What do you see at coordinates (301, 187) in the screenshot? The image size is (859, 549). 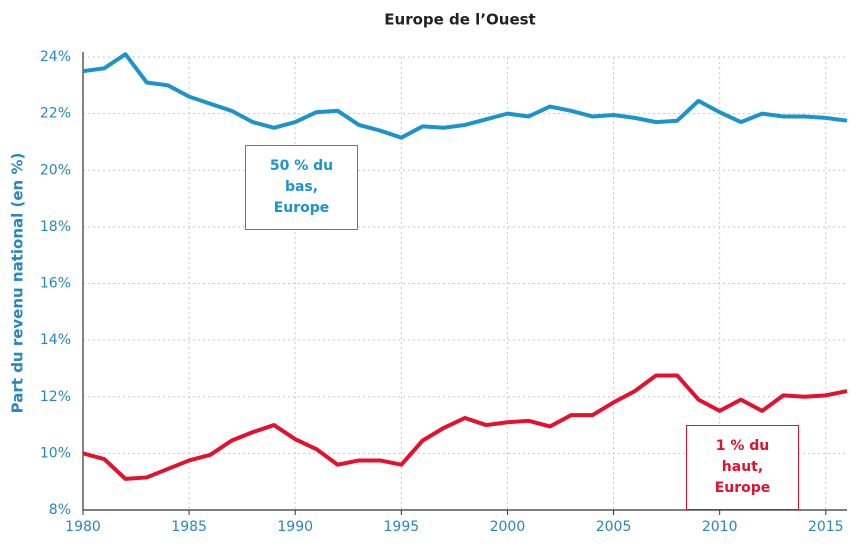 I see `series-label: 50 % du bas, Europe` at bounding box center [301, 187].